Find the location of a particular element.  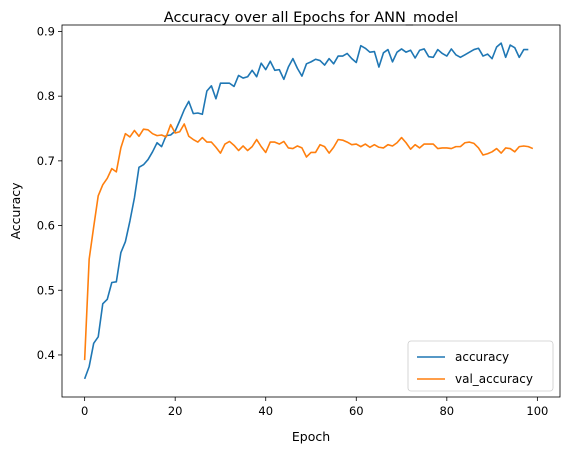

x-tick-label: 0 is located at coordinates (84, 411).